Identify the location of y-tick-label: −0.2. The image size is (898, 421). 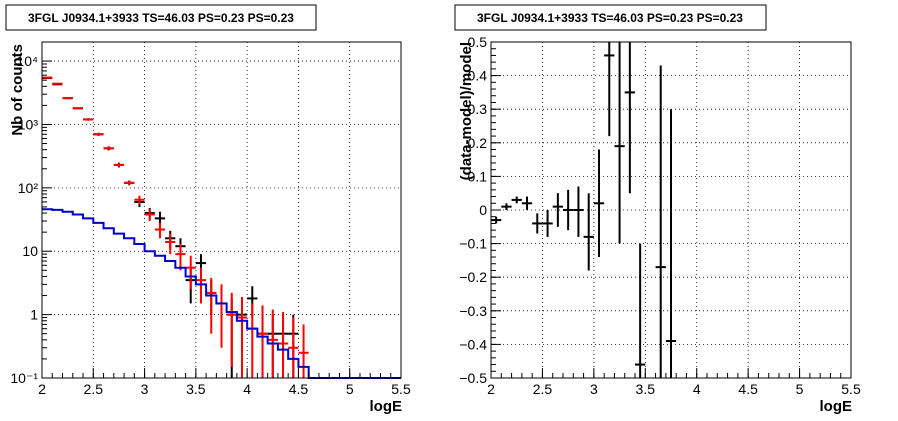
(473, 277).